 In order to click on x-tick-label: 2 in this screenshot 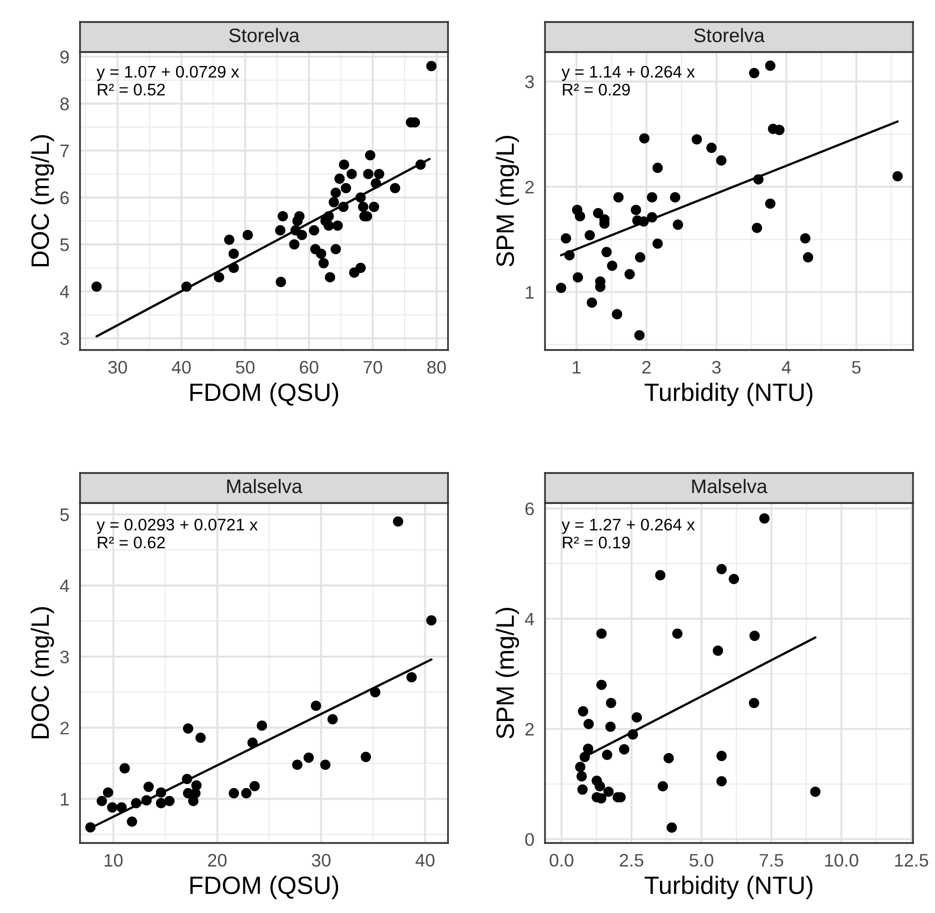, I will do `click(646, 367)`.